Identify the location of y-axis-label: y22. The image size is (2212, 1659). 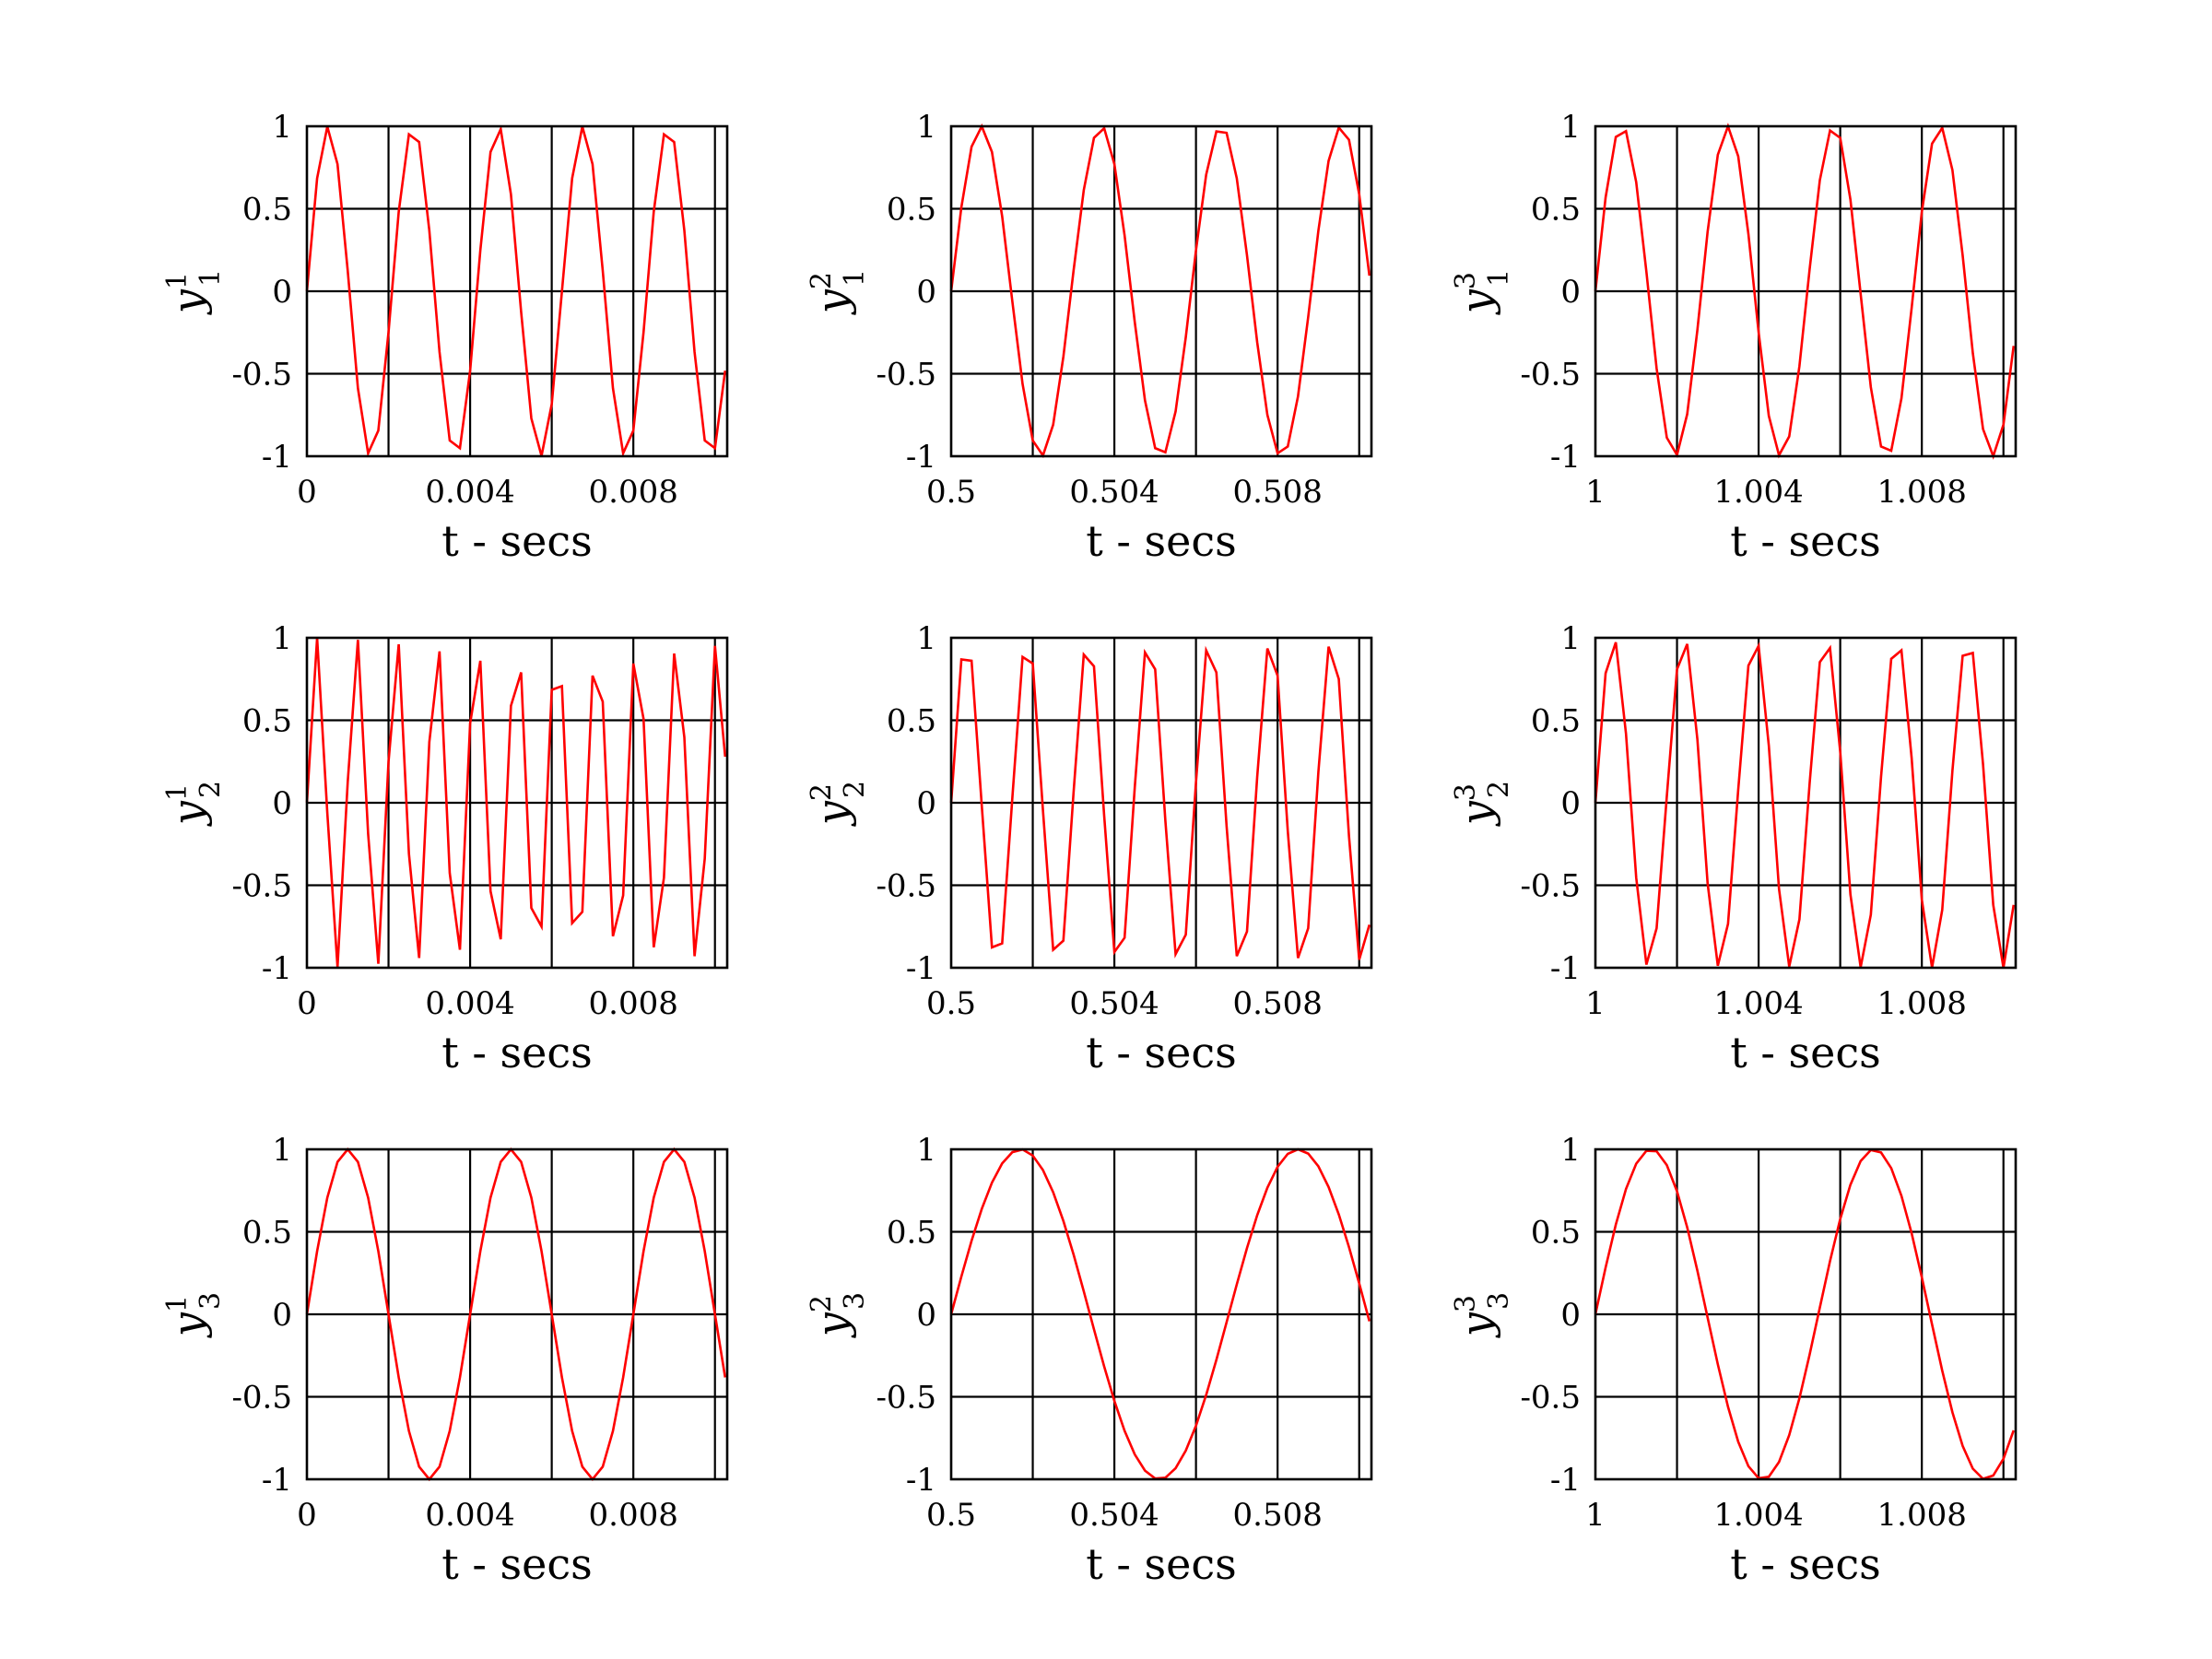
(838, 804).